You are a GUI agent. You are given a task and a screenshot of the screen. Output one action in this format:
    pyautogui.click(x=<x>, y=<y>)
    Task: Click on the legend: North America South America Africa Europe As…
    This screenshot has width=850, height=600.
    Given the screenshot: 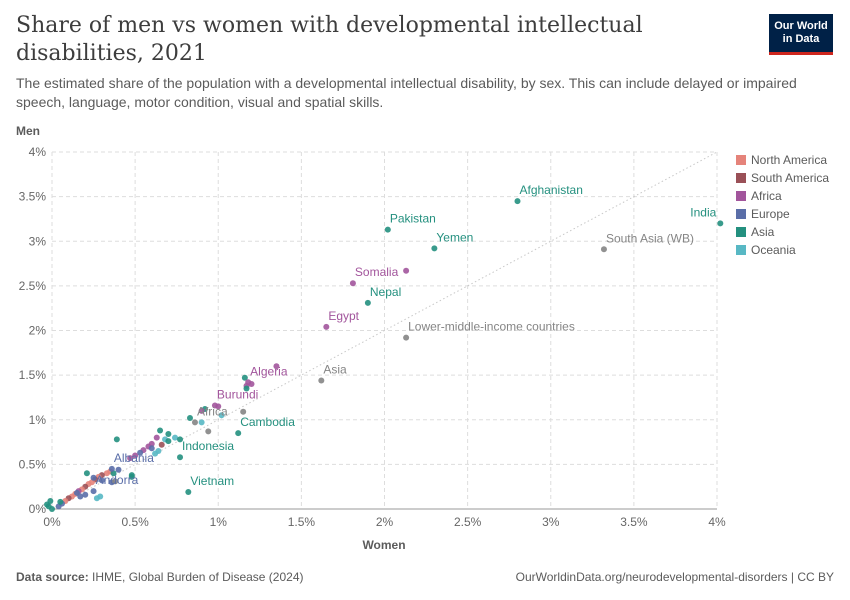 What is the action you would take?
    pyautogui.click(x=782, y=205)
    